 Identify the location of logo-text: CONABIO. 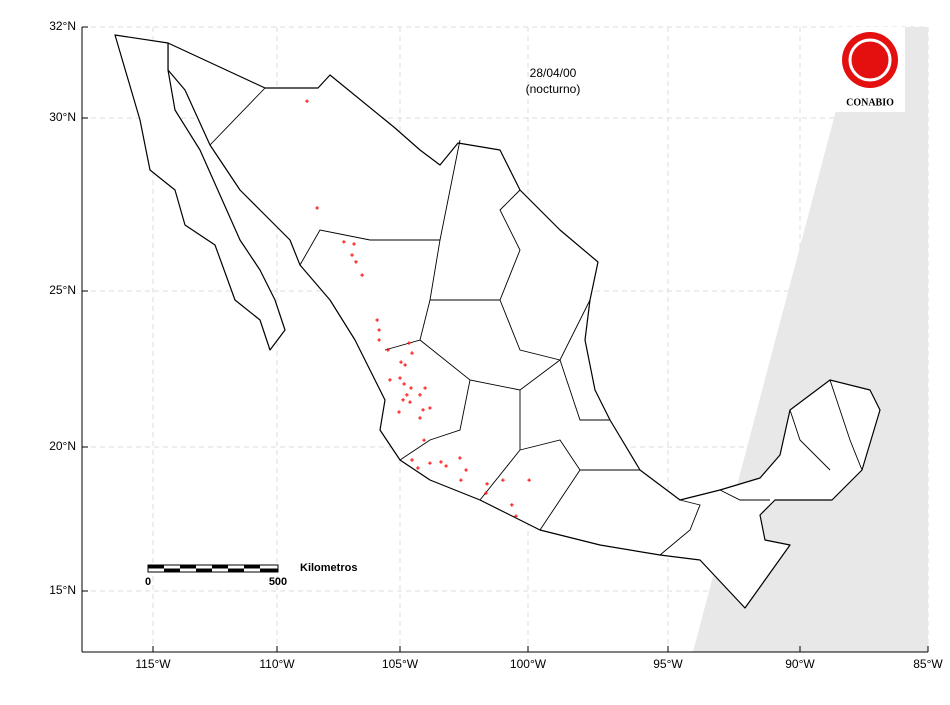
(870, 102).